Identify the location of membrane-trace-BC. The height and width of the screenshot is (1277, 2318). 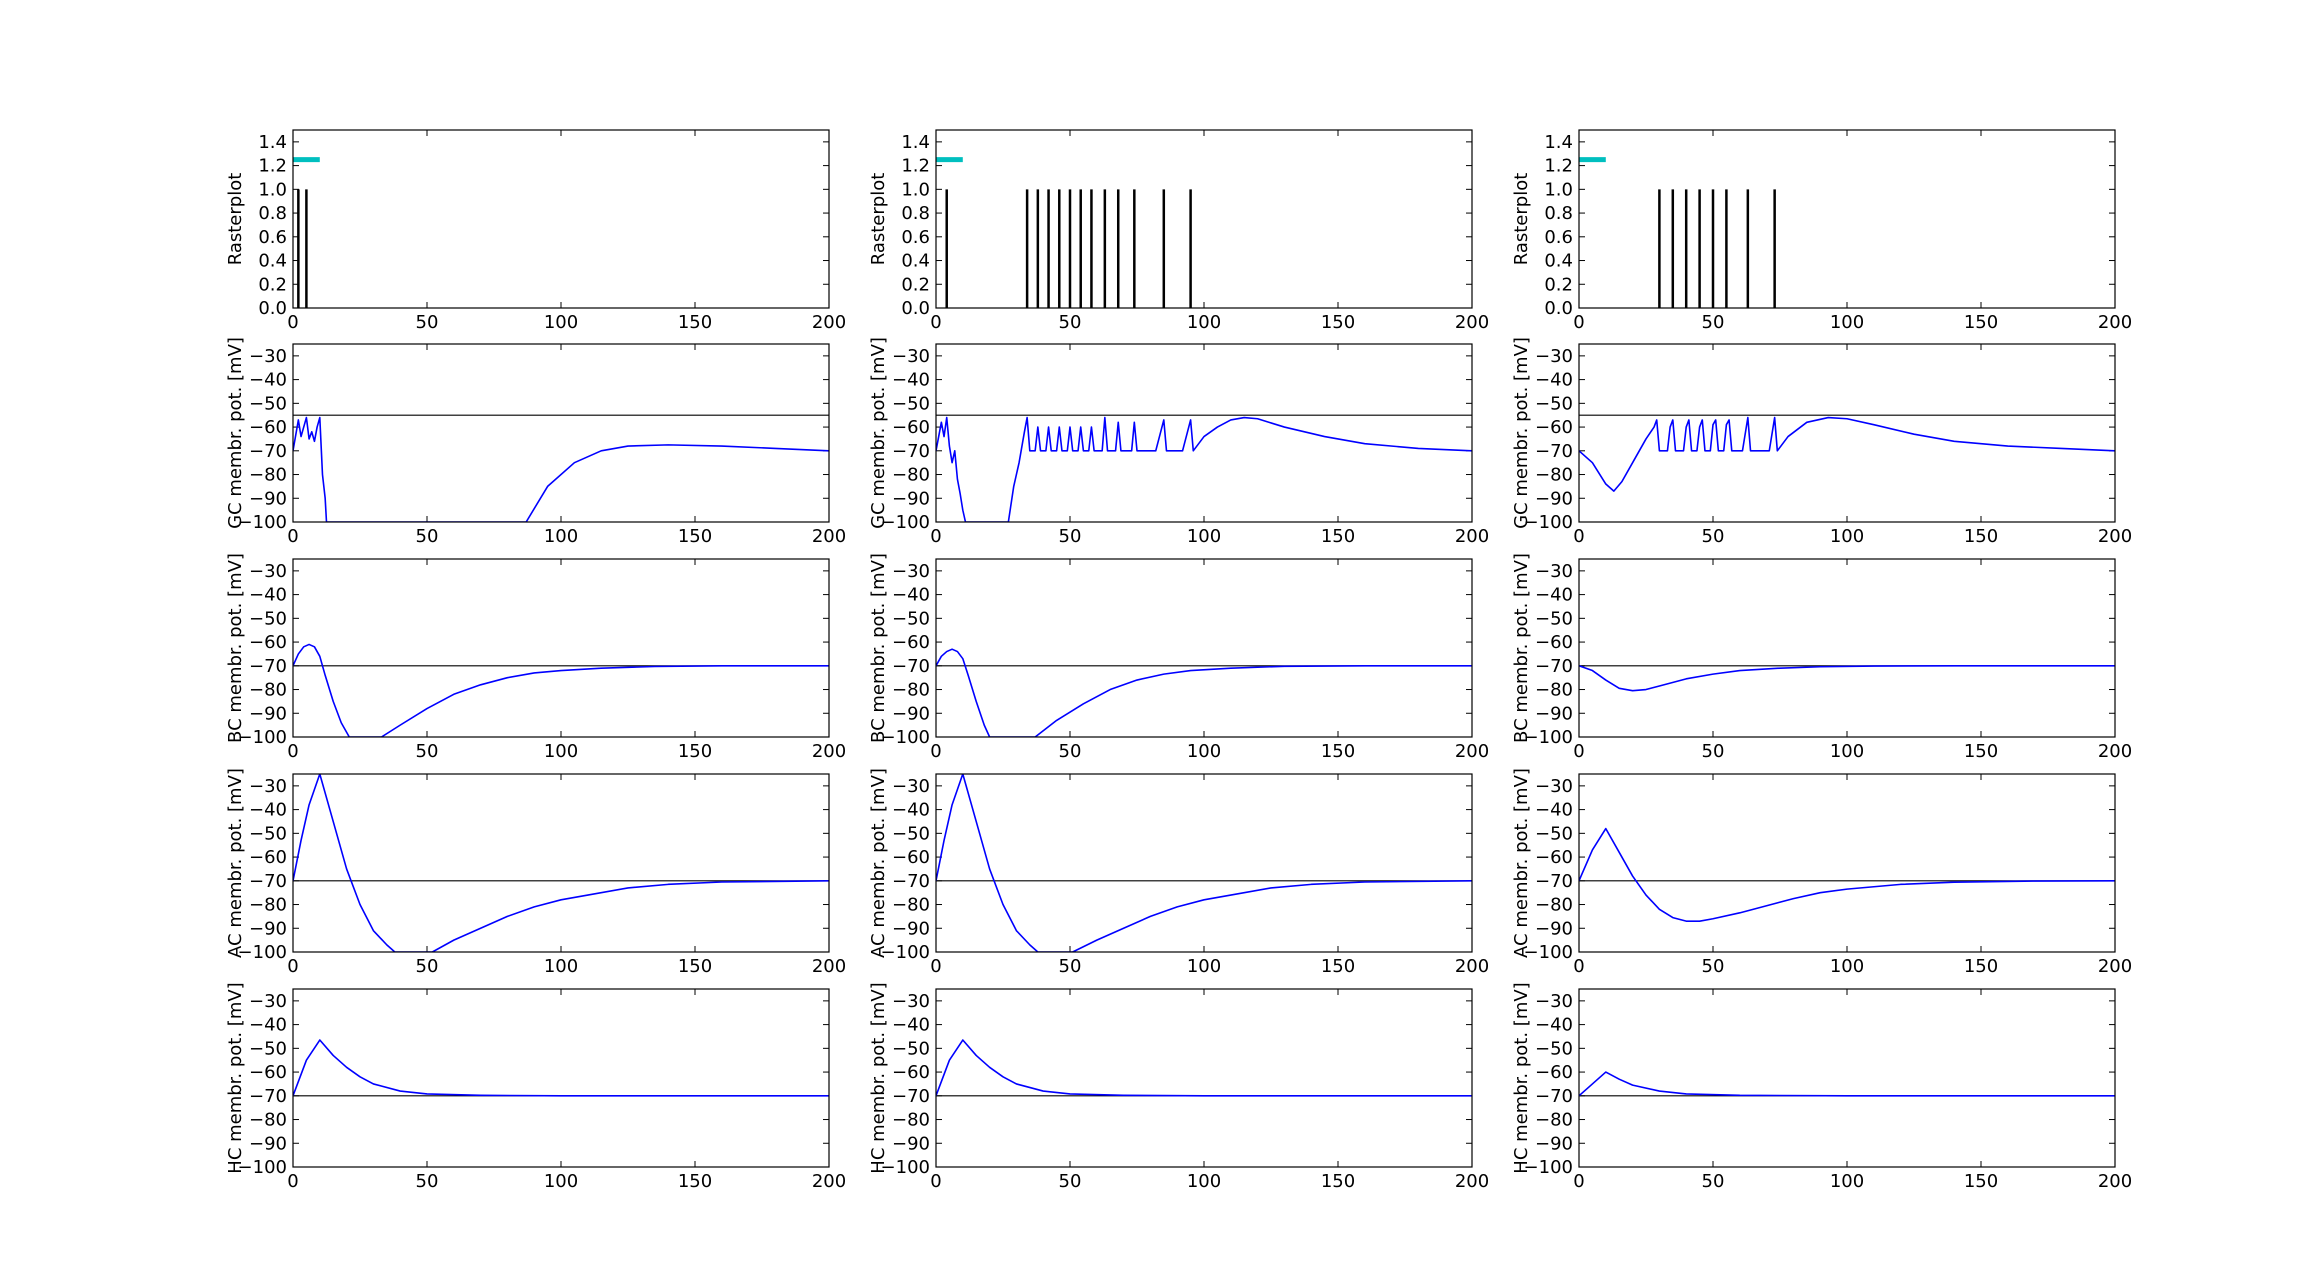
(1204, 692).